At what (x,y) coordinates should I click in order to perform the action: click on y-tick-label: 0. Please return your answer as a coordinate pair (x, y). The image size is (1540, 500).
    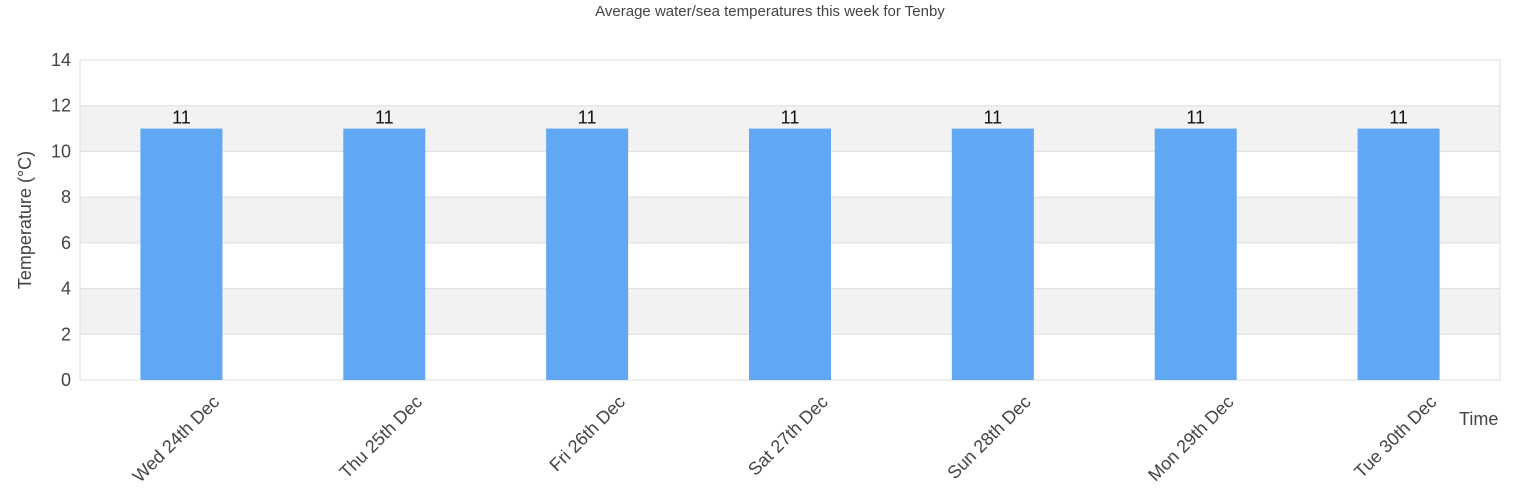
    Looking at the image, I should click on (66, 380).